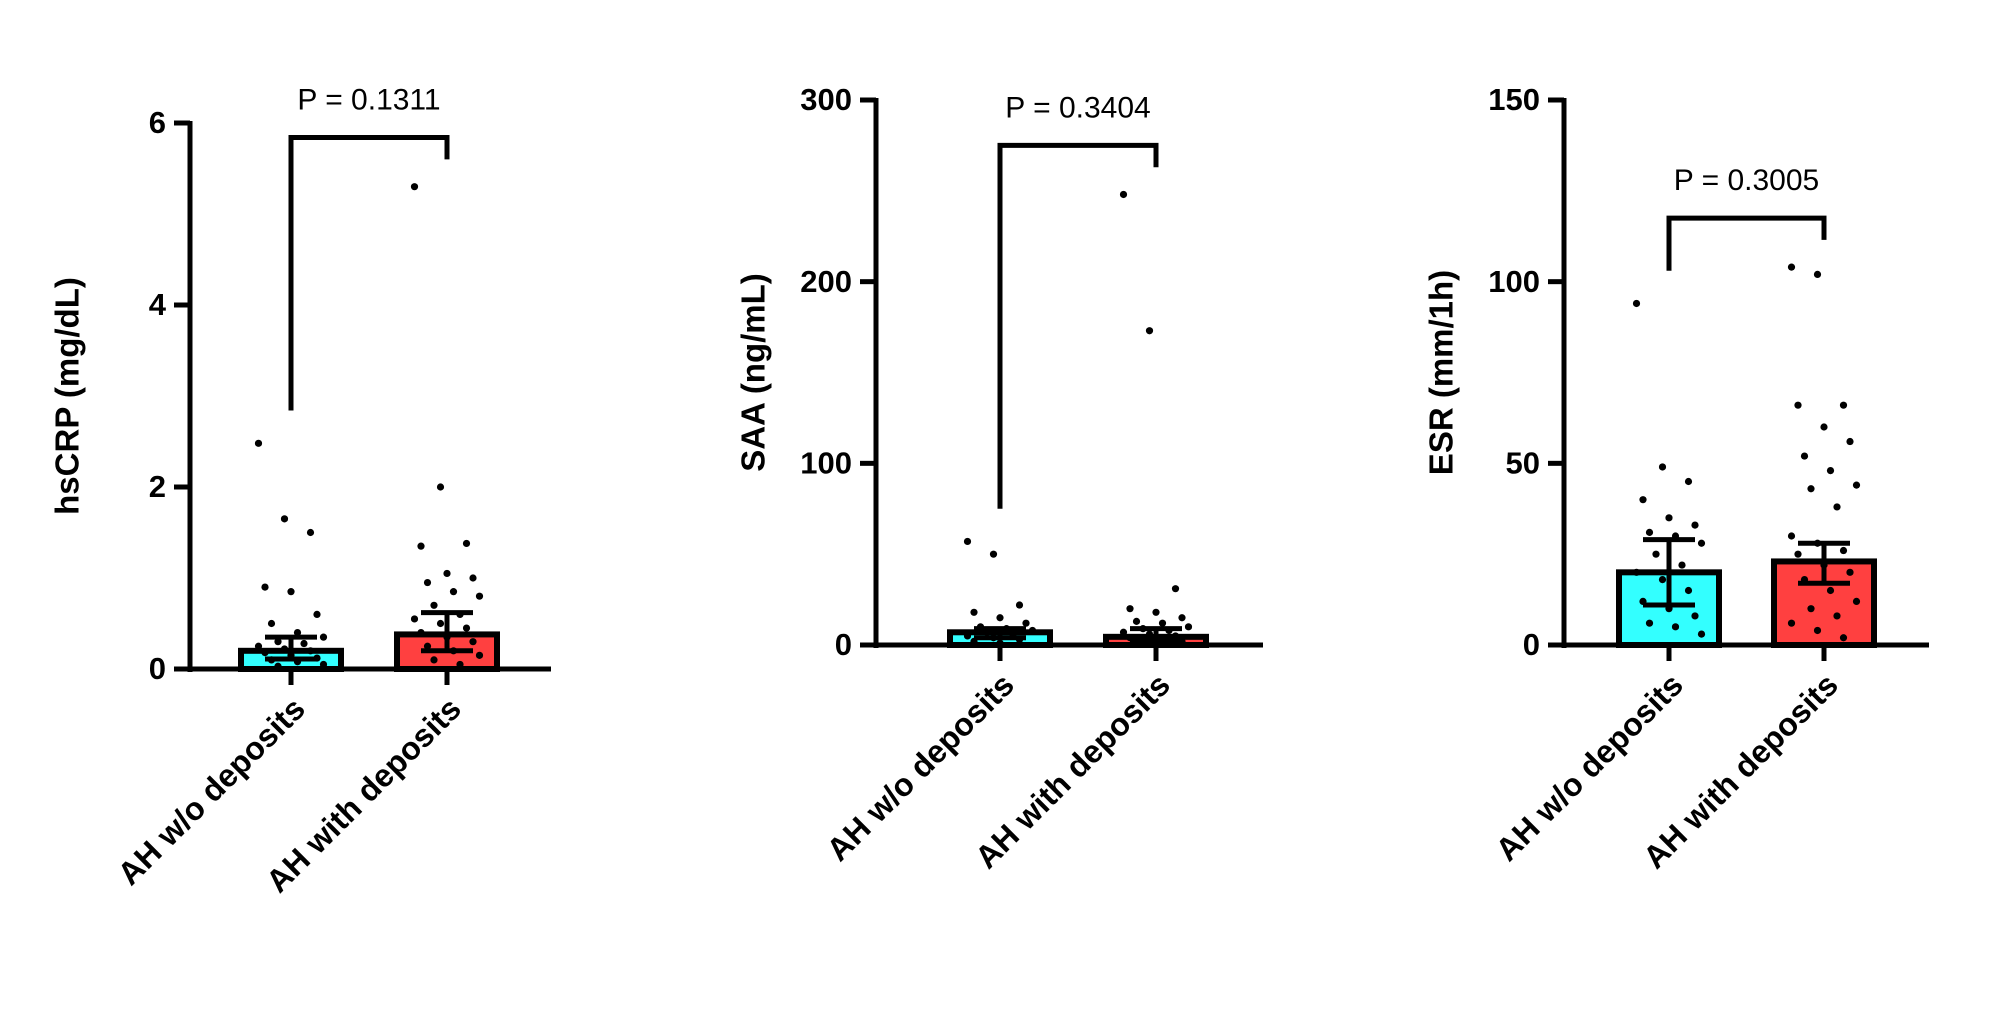 The height and width of the screenshot is (1022, 2000). Describe the element at coordinates (1523, 463) in the screenshot. I see `y-tick-label: 50` at that location.